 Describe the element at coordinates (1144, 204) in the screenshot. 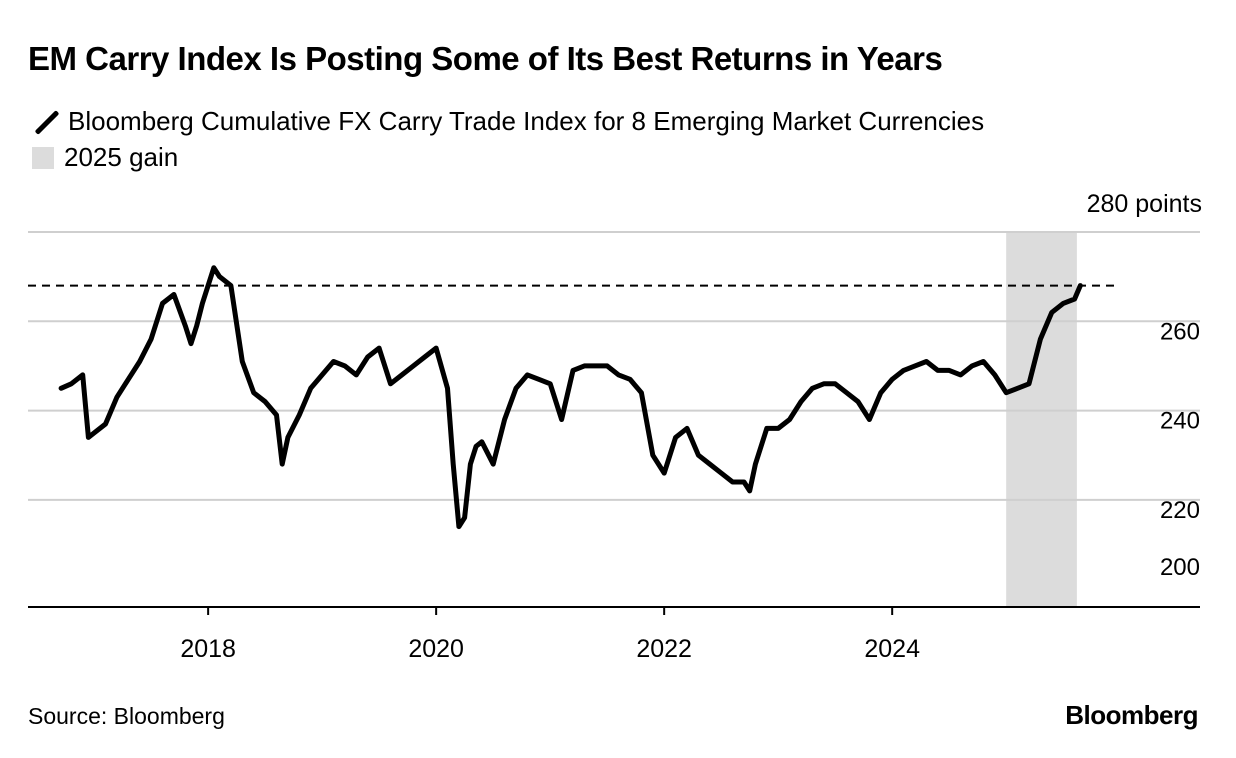

I see `y-axis-unit-label: 280 points` at that location.